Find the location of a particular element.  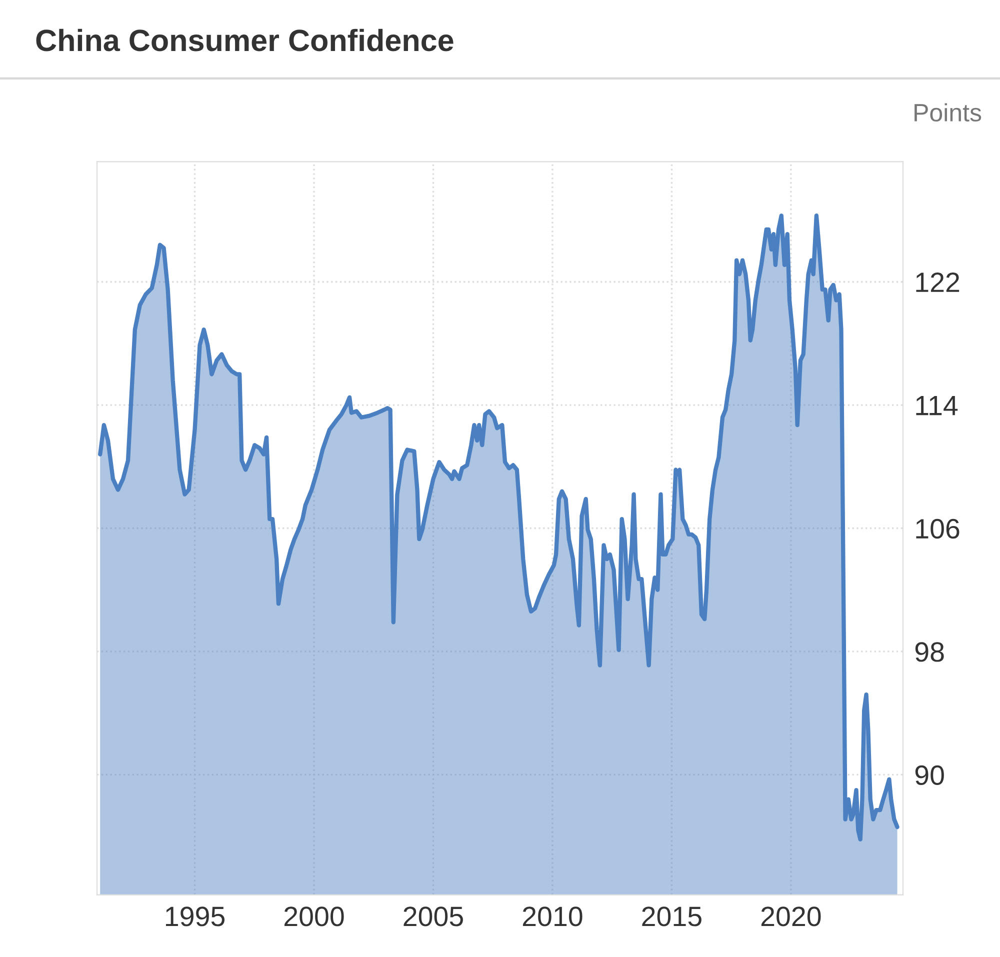

y-tick-label: 98 is located at coordinates (929, 652).